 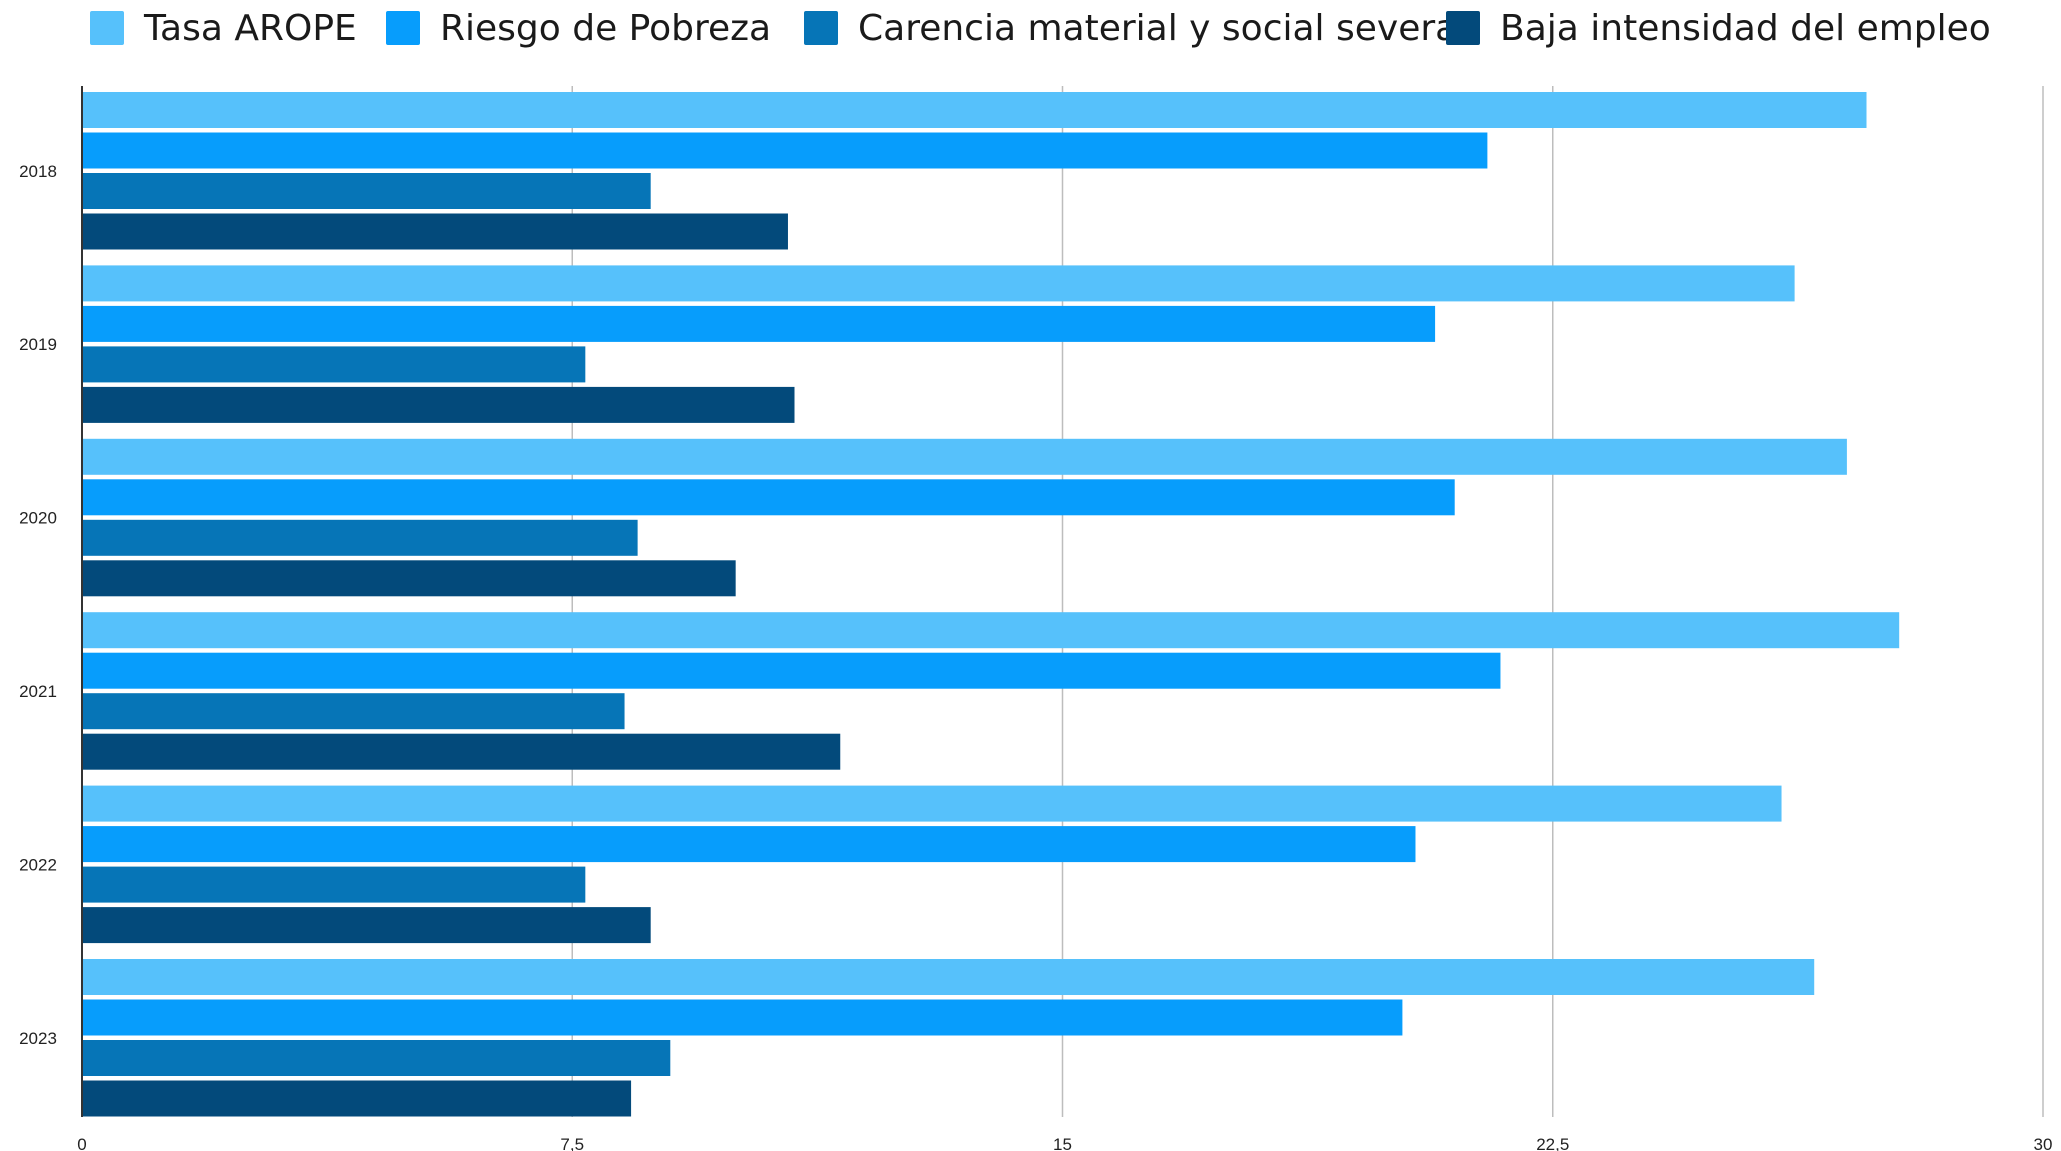 What do you see at coordinates (572, 1143) in the screenshot?
I see `x-tick-label: 7,5` at bounding box center [572, 1143].